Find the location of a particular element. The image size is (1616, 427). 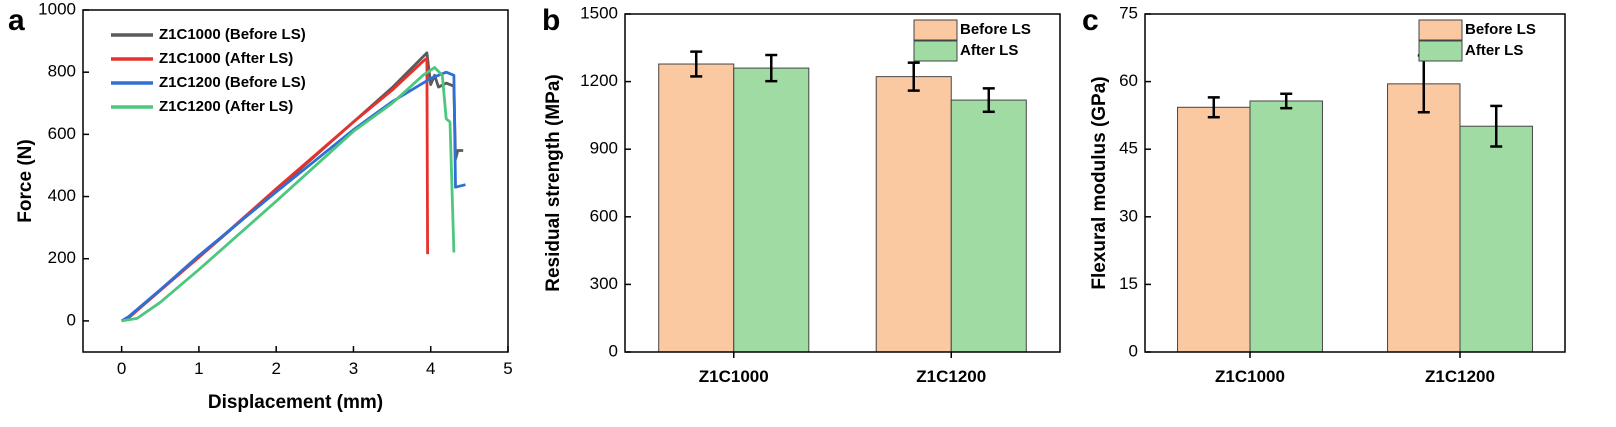

x-axis-title: Displacement (mm) is located at coordinates (295, 402).